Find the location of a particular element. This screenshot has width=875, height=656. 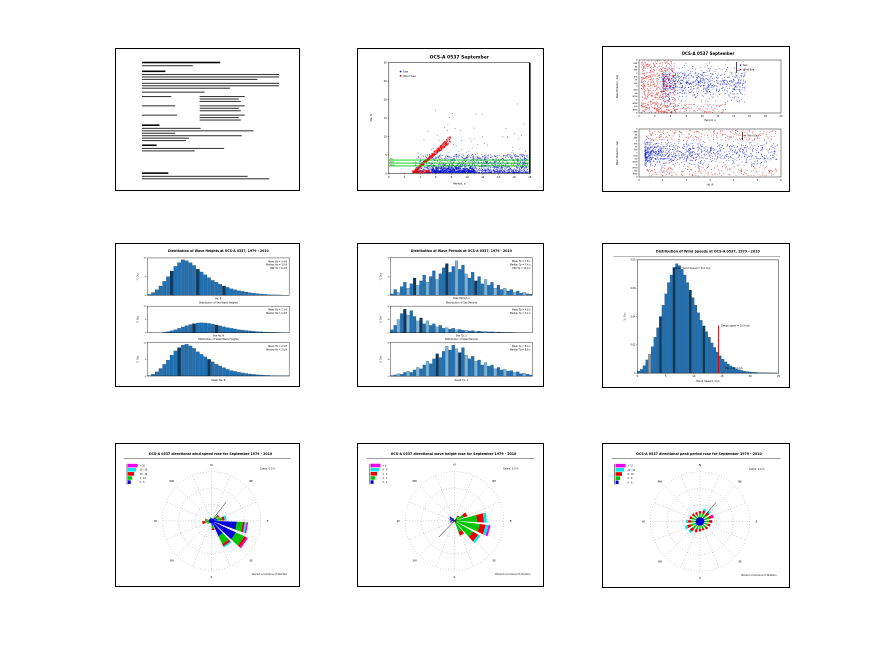

compass-label: NW is located at coordinates (172, 481).